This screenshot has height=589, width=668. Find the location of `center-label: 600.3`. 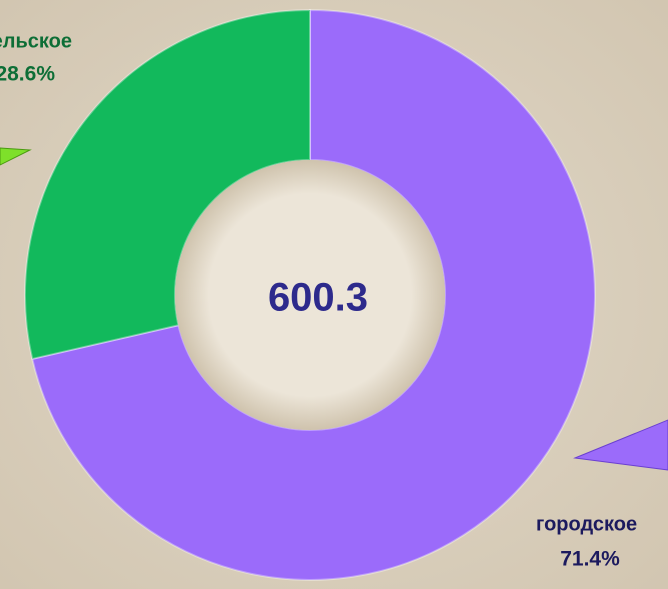

center-label: 600.3 is located at coordinates (318, 298).